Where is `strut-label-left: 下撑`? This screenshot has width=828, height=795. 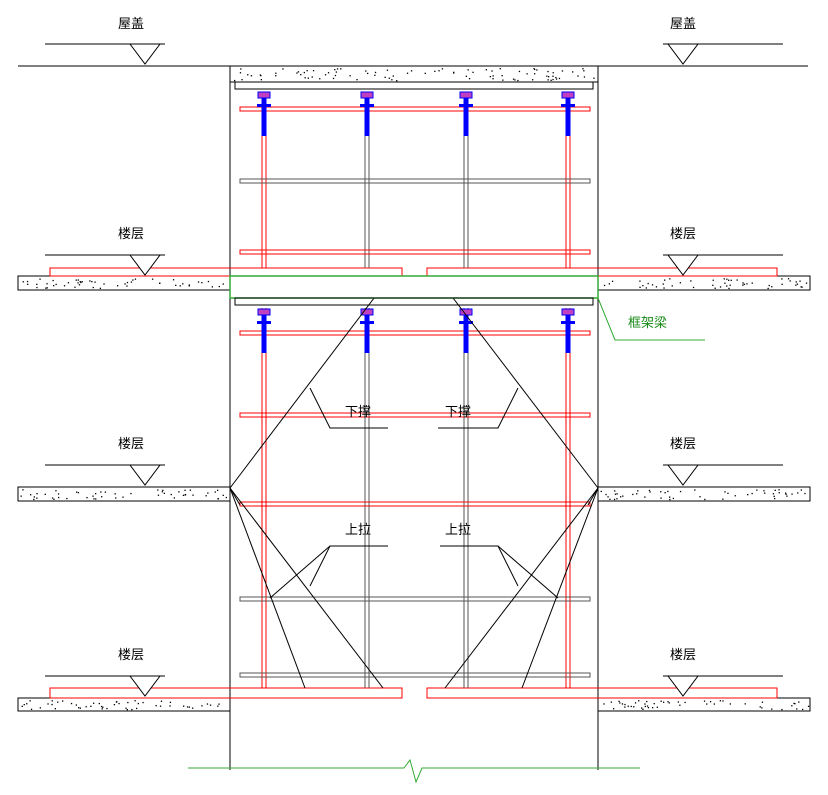
strut-label-left: 下撑 is located at coordinates (358, 412).